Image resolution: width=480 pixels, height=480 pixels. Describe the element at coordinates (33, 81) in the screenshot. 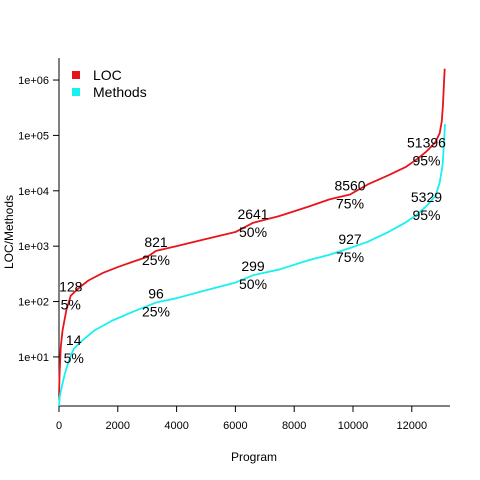

I see `y-tick-label: 1e+06` at that location.